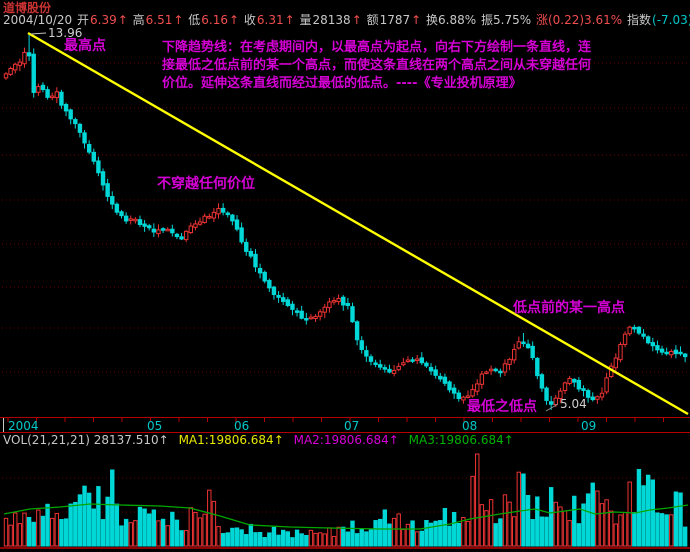  I want to click on low-price-label: 5.04, so click(573, 404).